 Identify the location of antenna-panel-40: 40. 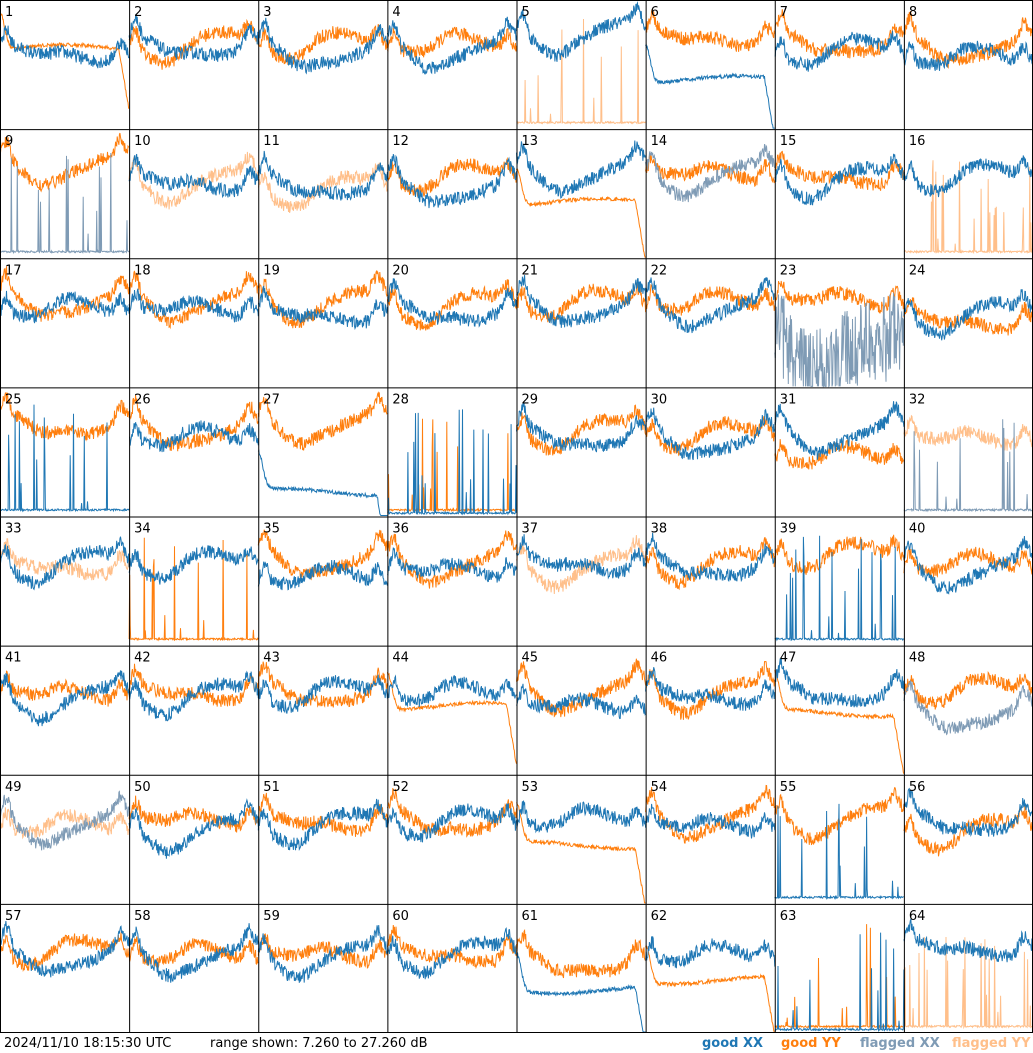
(968, 558).